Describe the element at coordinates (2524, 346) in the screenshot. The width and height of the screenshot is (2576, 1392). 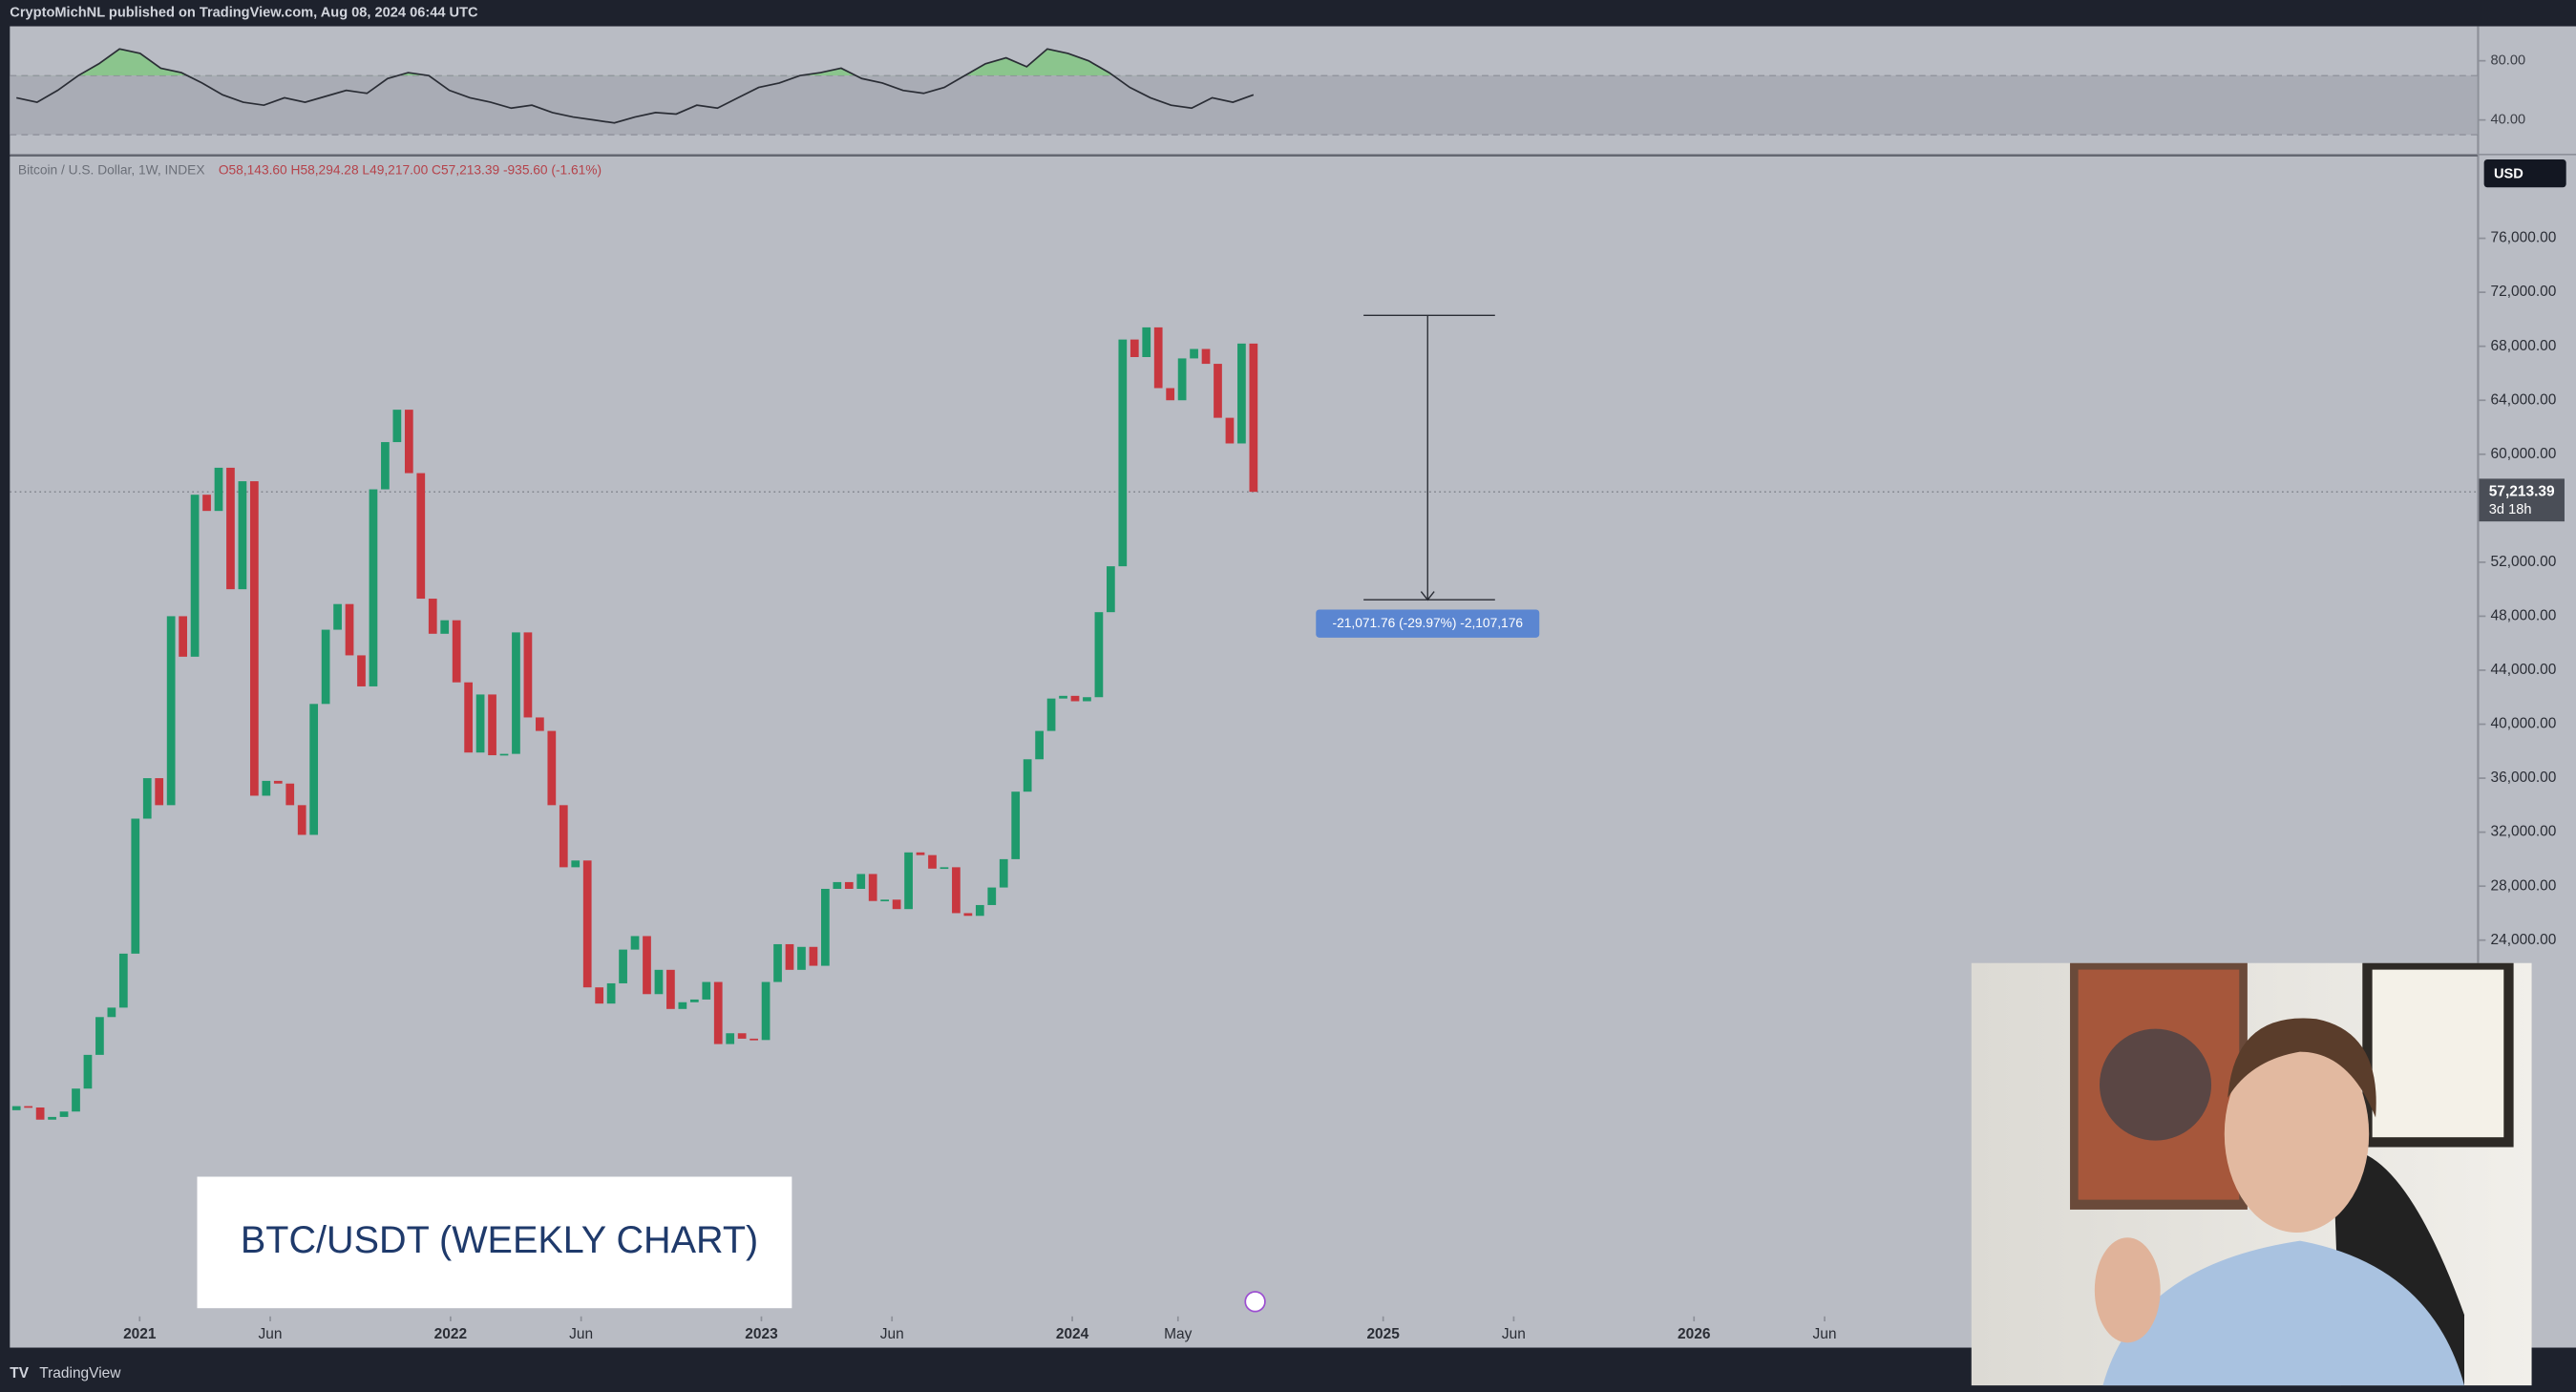
I see `y-tick-label: 68,000.00` at that location.